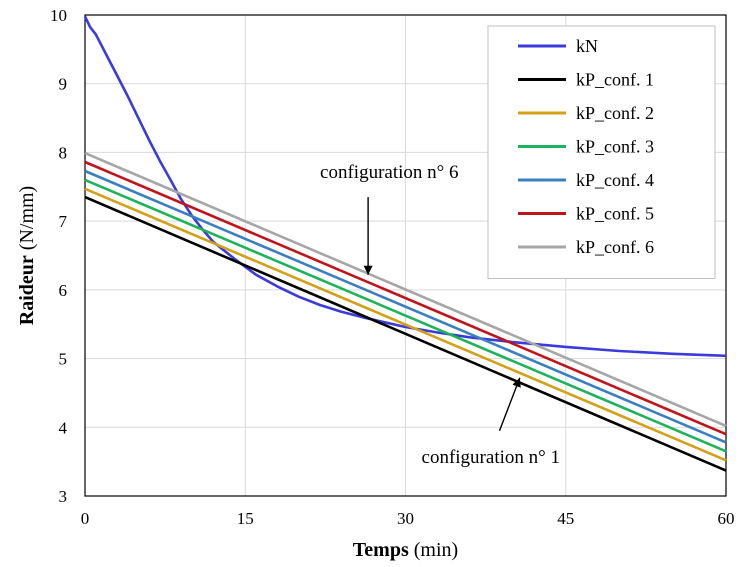 This screenshot has width=740, height=567. What do you see at coordinates (63, 496) in the screenshot?
I see `y-tick-label: 3` at bounding box center [63, 496].